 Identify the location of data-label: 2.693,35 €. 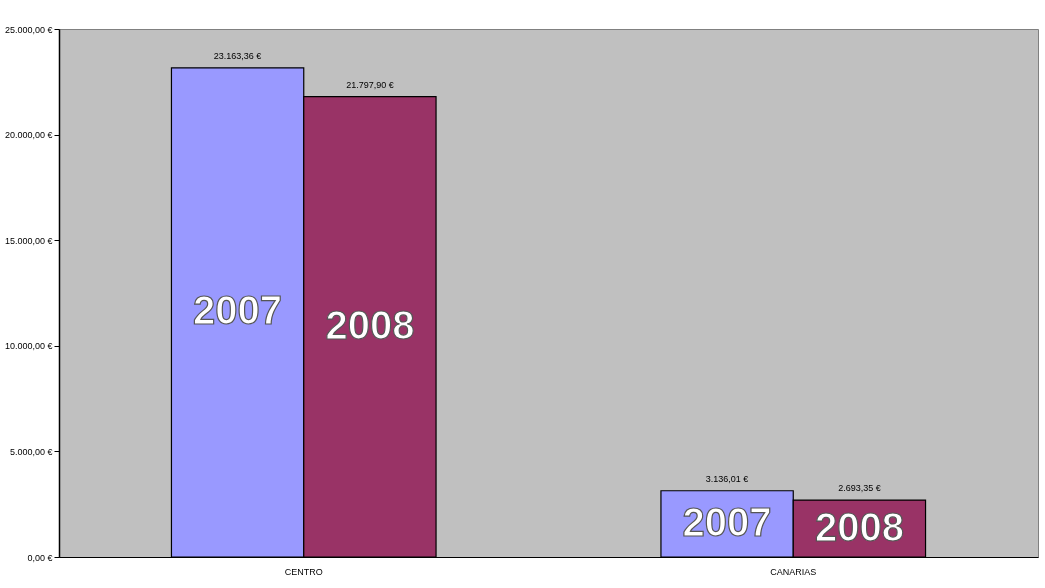
(859, 488).